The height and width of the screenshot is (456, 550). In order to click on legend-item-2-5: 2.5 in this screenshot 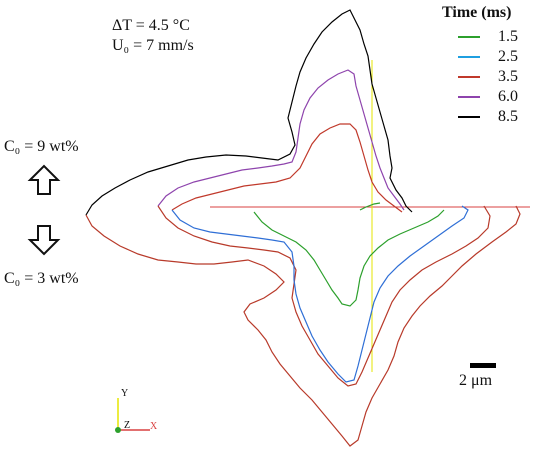, I will do `click(503, 57)`.